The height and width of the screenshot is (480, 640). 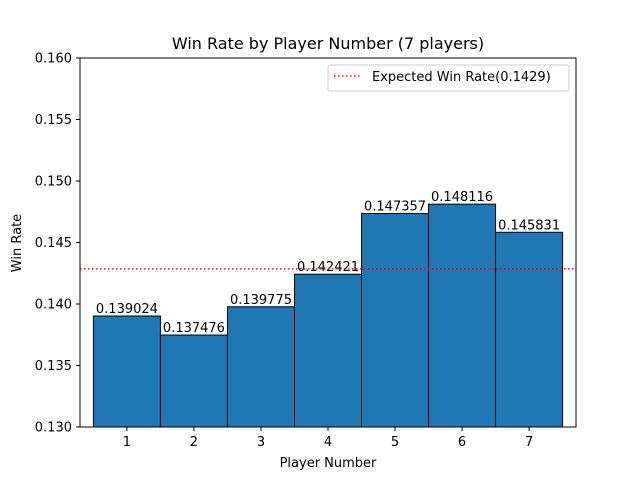 What do you see at coordinates (53, 120) in the screenshot?
I see `y-tick-label: 0.155` at bounding box center [53, 120].